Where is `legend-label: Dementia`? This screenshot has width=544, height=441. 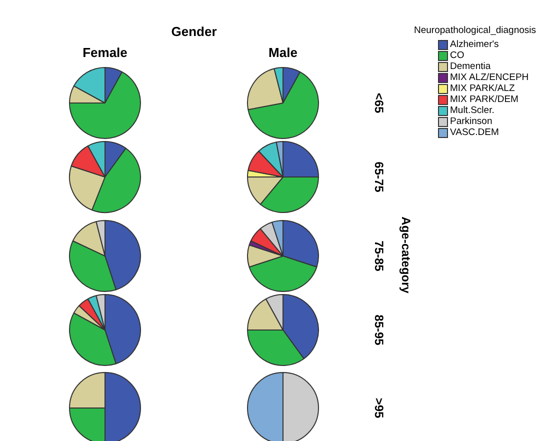 legend-label: Dementia is located at coordinates (470, 66).